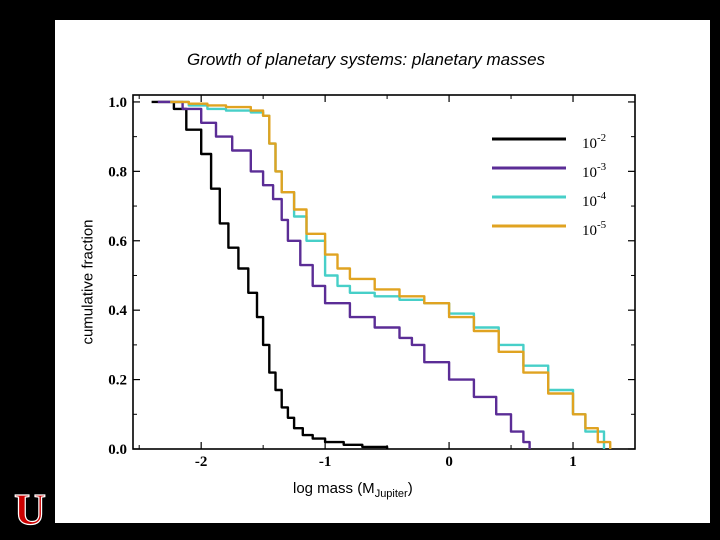  What do you see at coordinates (601, 138) in the screenshot?
I see `legend-label-exponent: -2` at bounding box center [601, 138].